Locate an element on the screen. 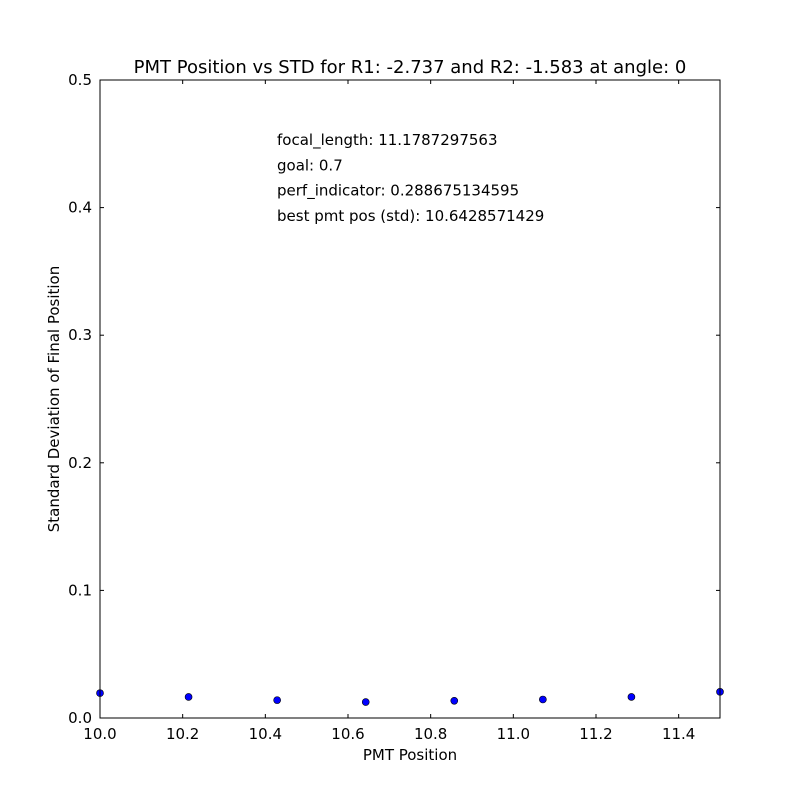 This screenshot has height=804, width=800. x-axis-label: PMT Position is located at coordinates (410, 755).